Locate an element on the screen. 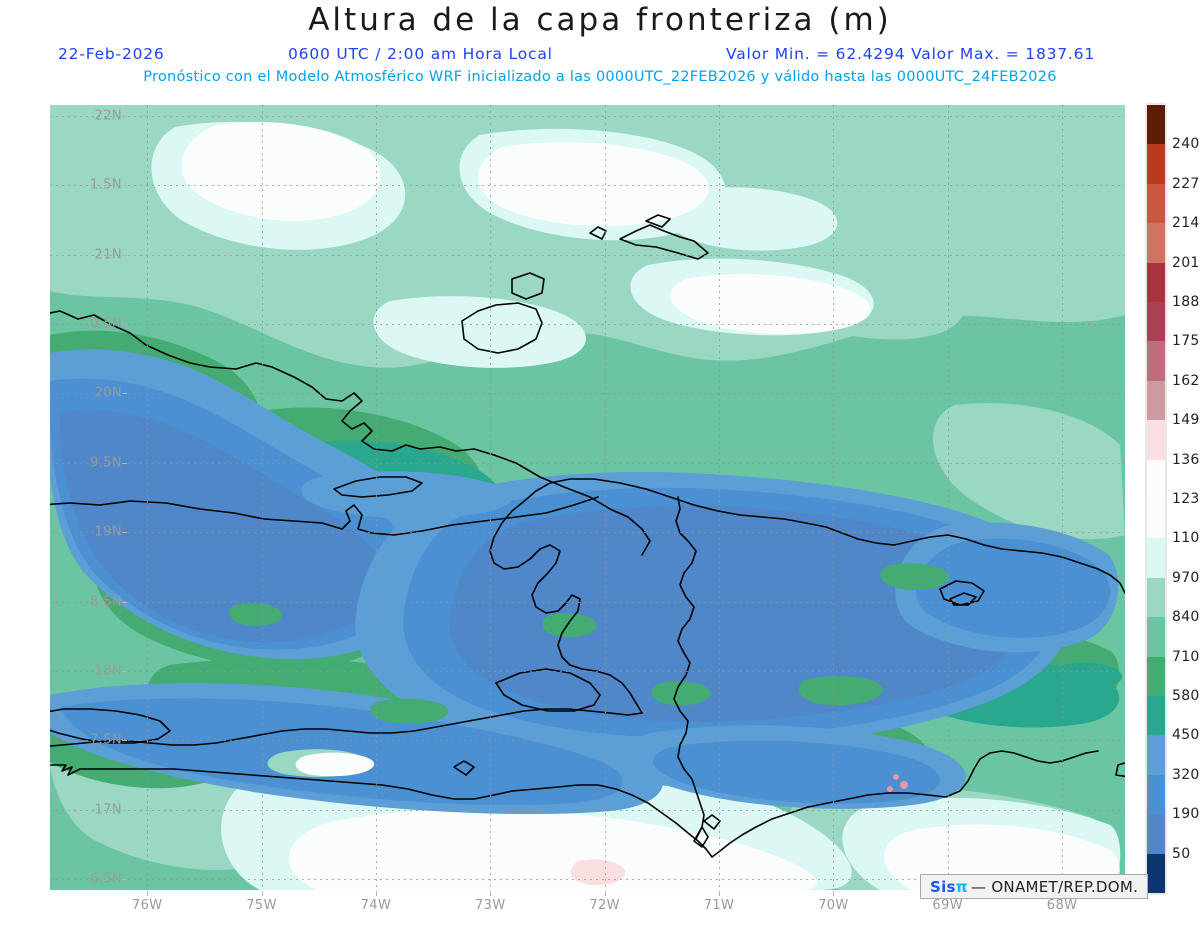  longitude-label: 76W is located at coordinates (147, 905).